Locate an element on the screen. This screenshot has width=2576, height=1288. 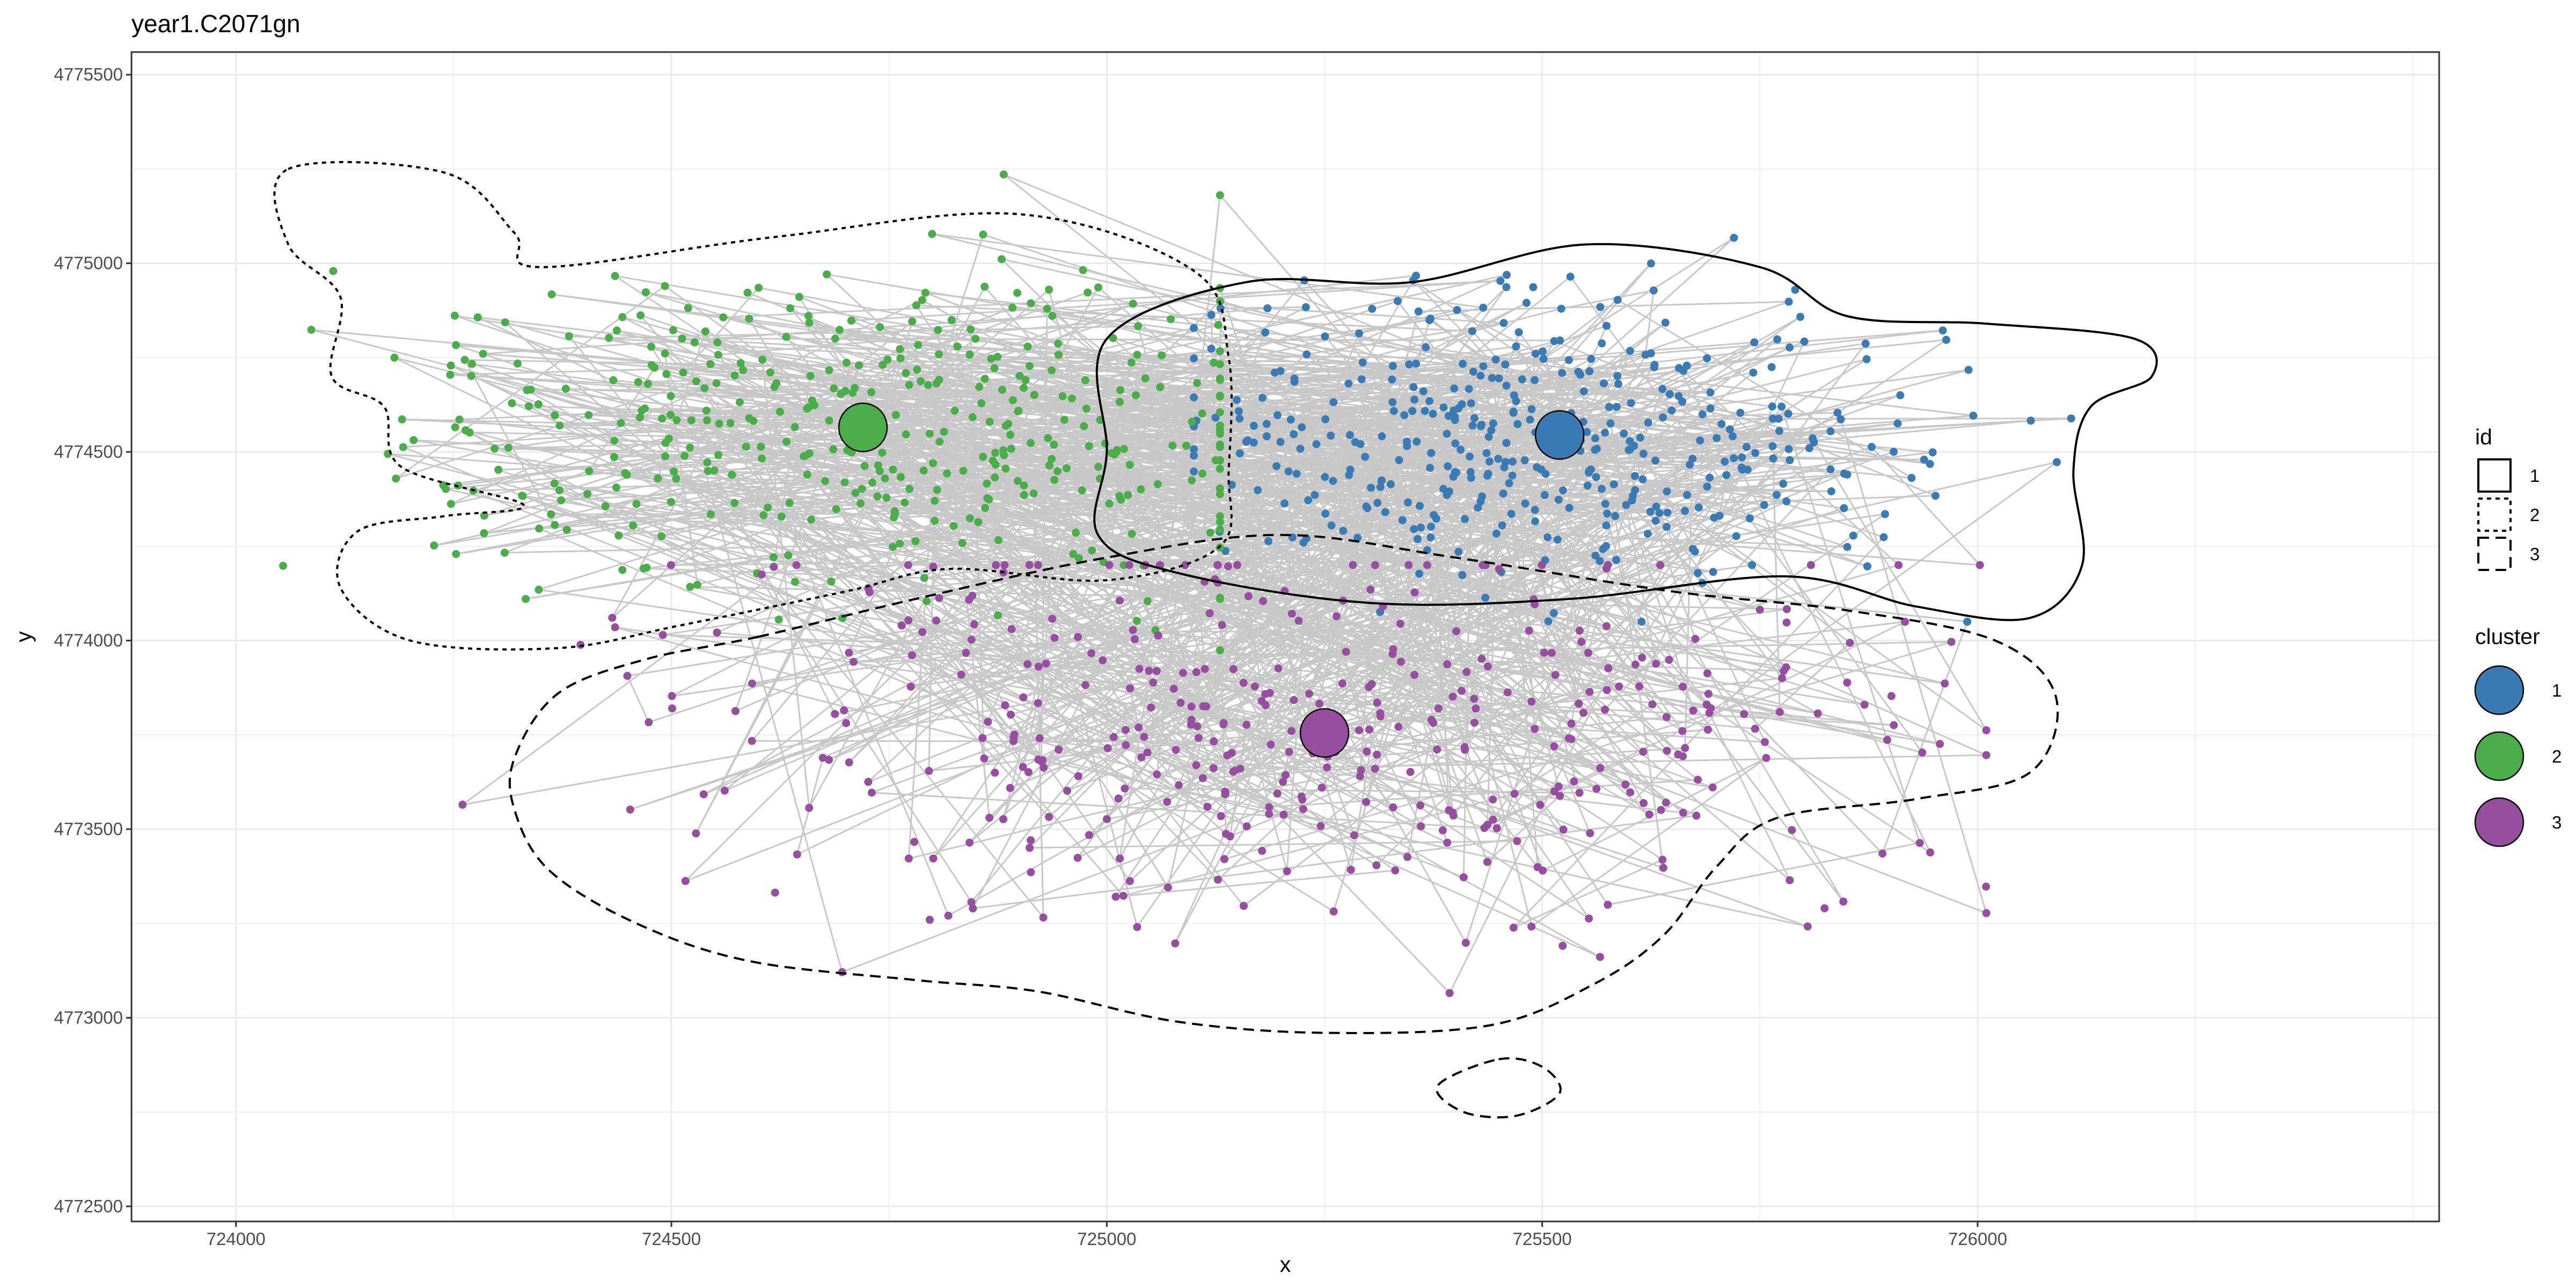
y-tick-label: 4773500 is located at coordinates (88, 829).